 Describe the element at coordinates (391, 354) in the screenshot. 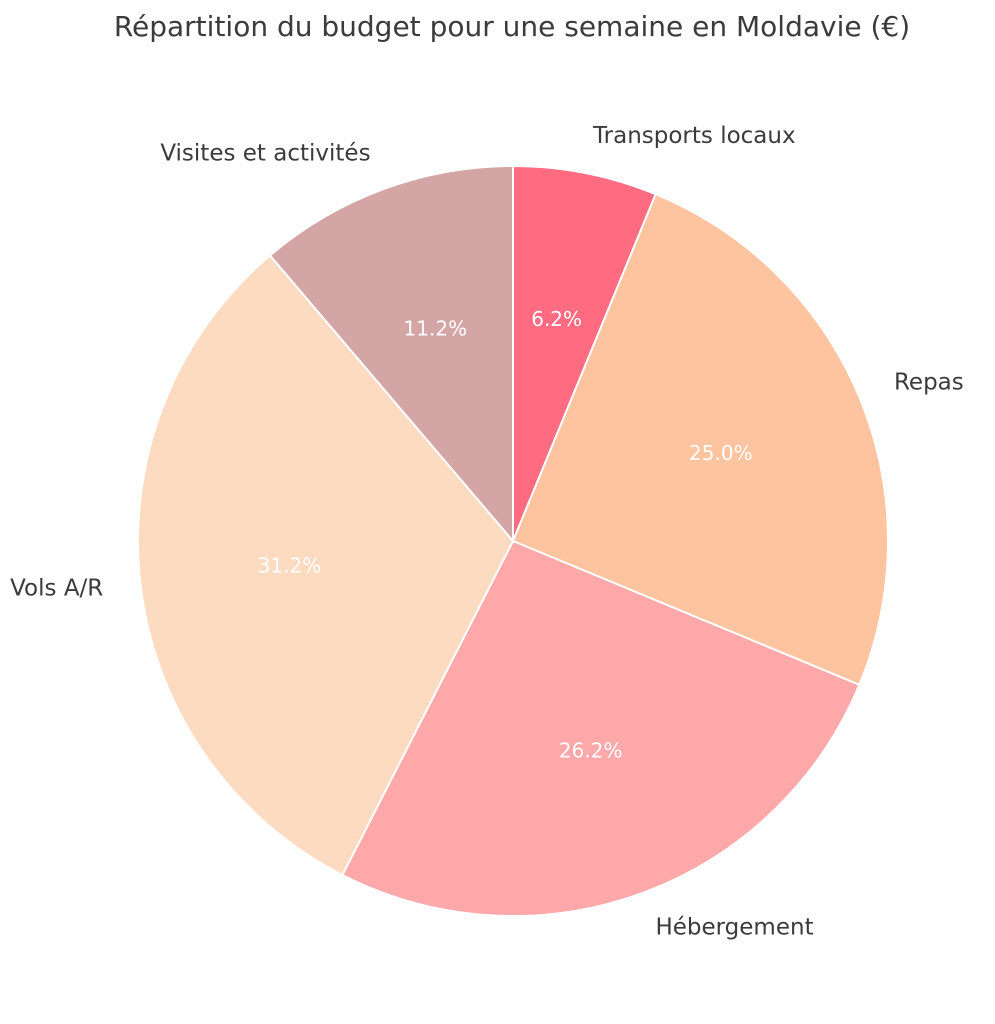

I see `slice-visites-et-activites` at that location.